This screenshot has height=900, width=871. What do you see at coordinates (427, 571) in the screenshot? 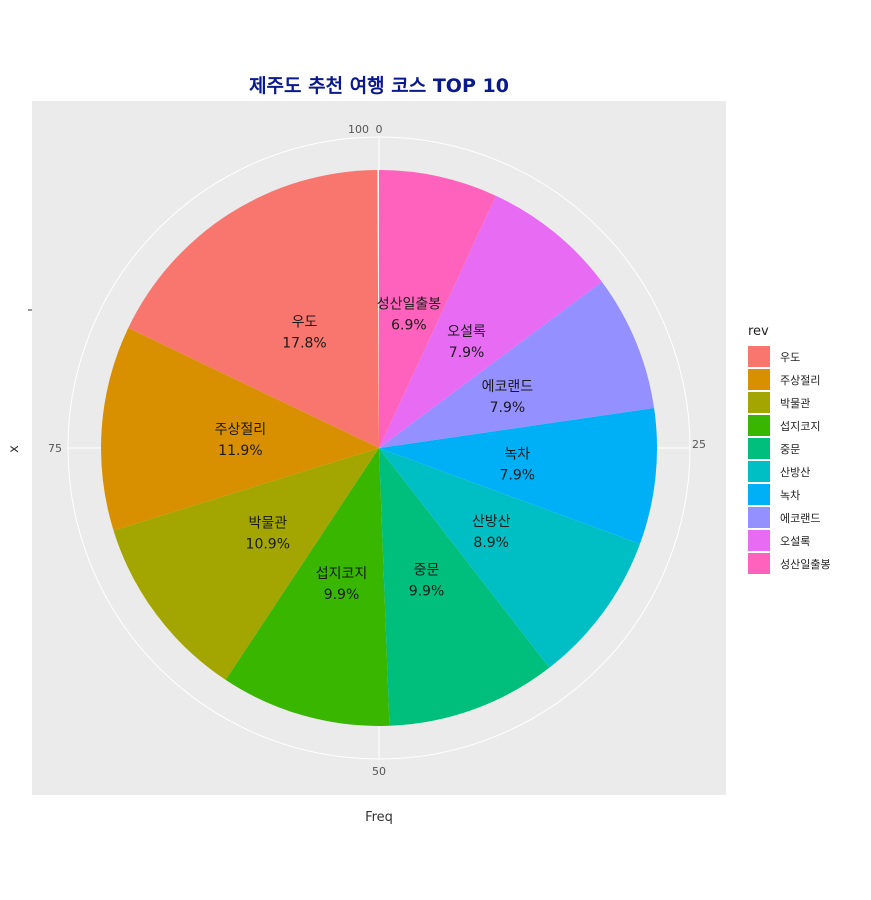
I see `slice-label-name: 중문` at bounding box center [427, 571].